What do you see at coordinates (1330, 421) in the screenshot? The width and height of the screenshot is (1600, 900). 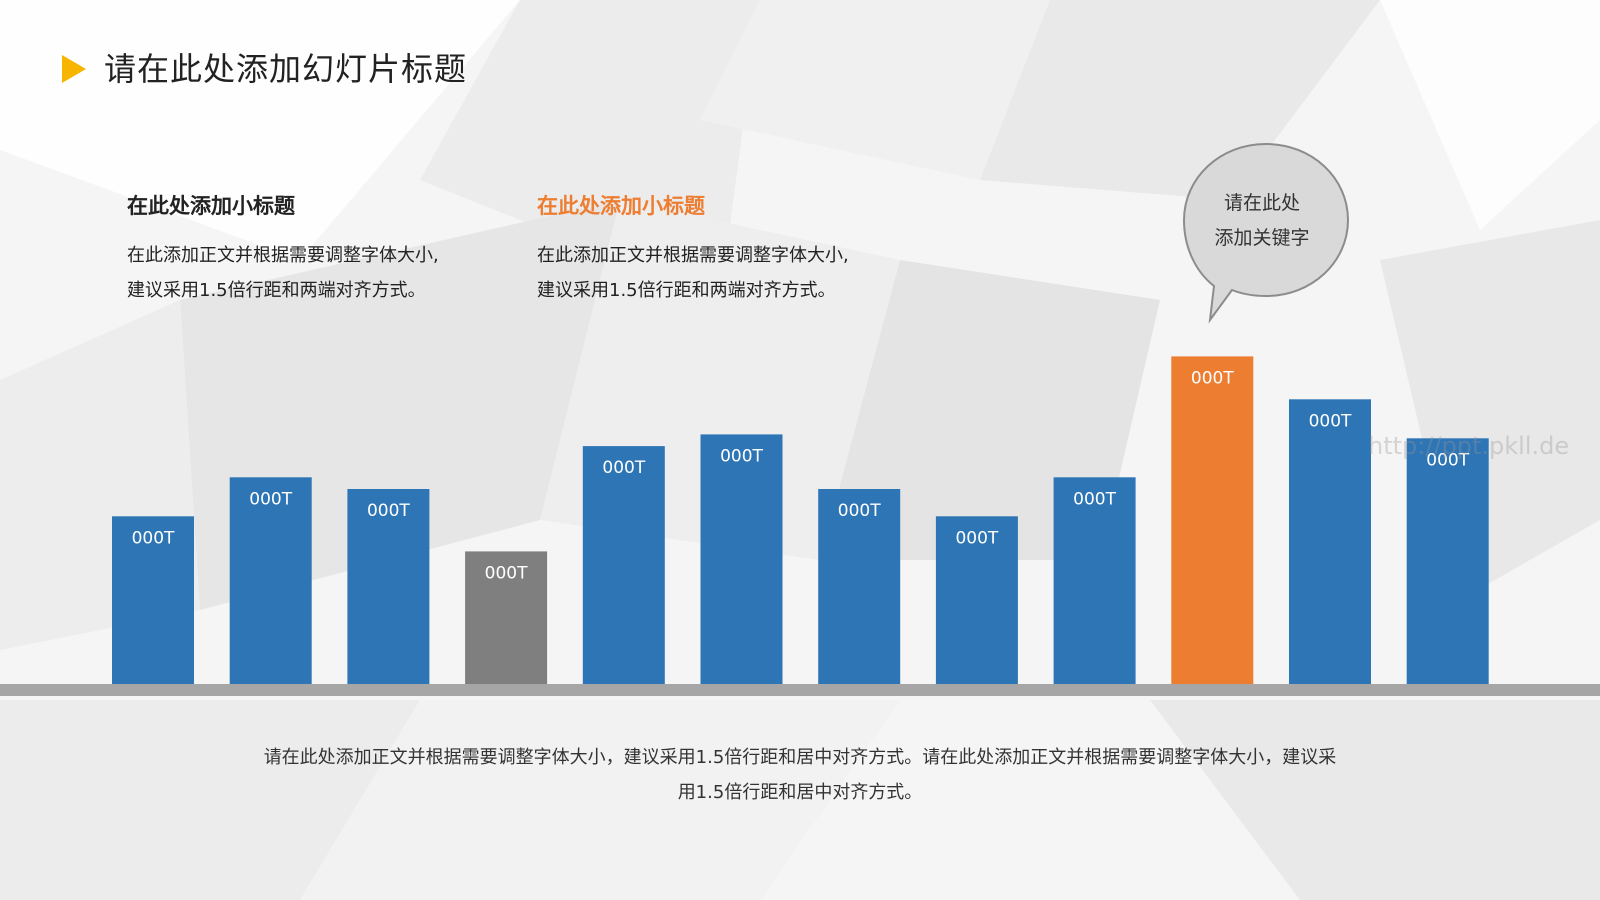 I see `bar-label-11: 000T` at bounding box center [1330, 421].